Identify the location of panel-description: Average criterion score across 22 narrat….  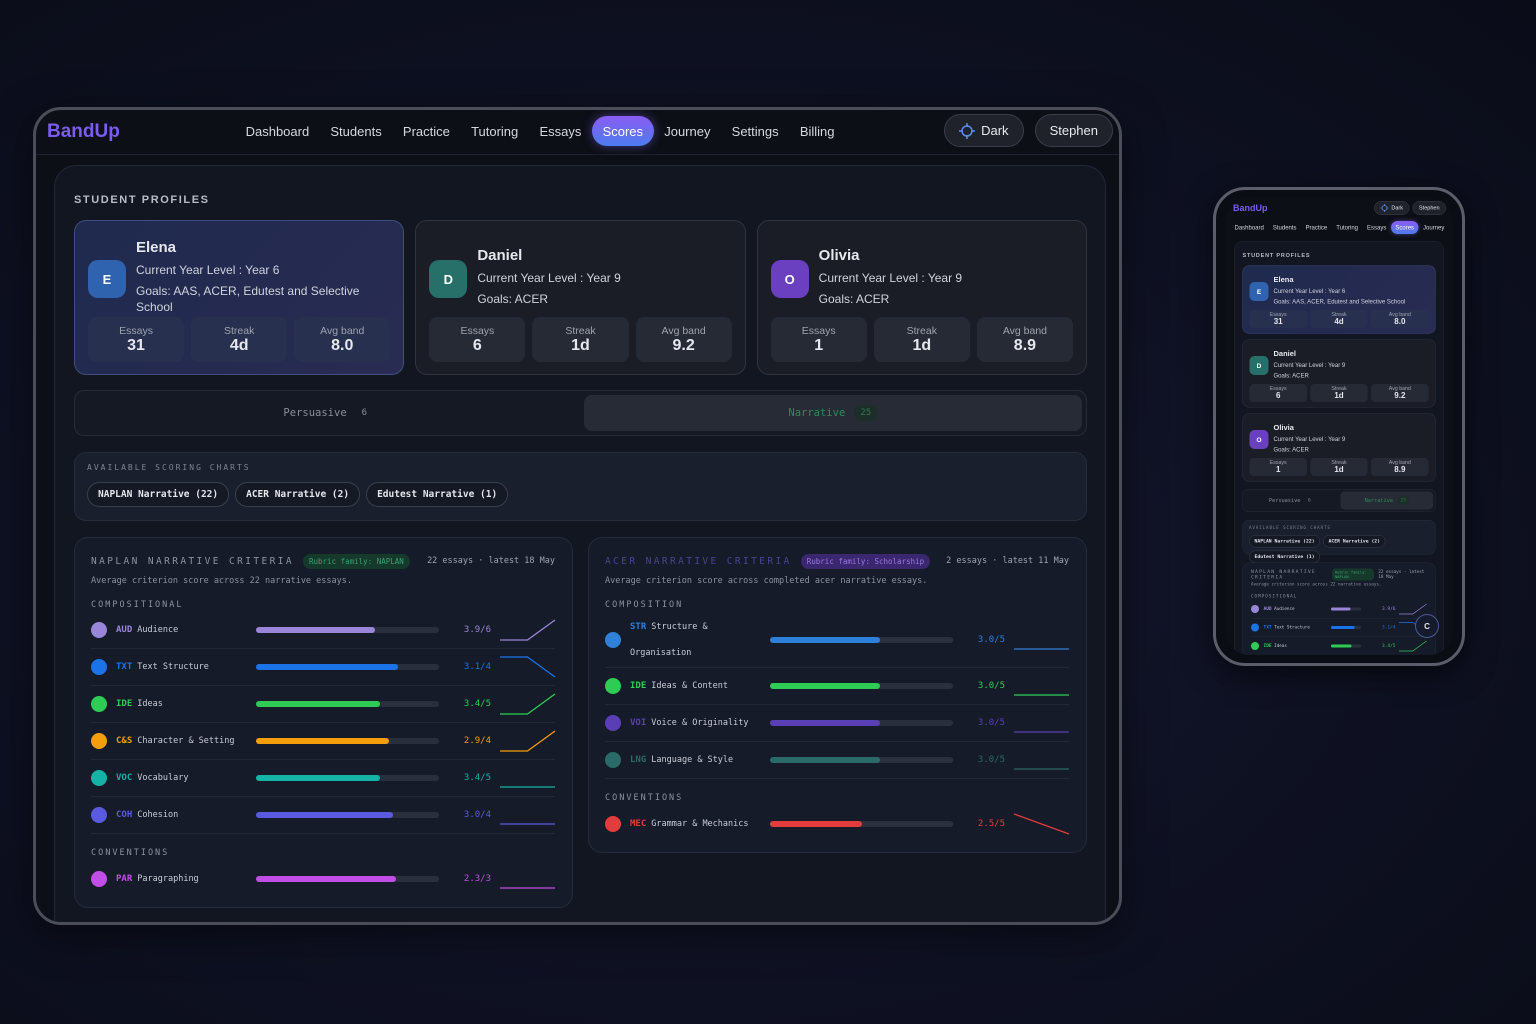
(1316, 584).